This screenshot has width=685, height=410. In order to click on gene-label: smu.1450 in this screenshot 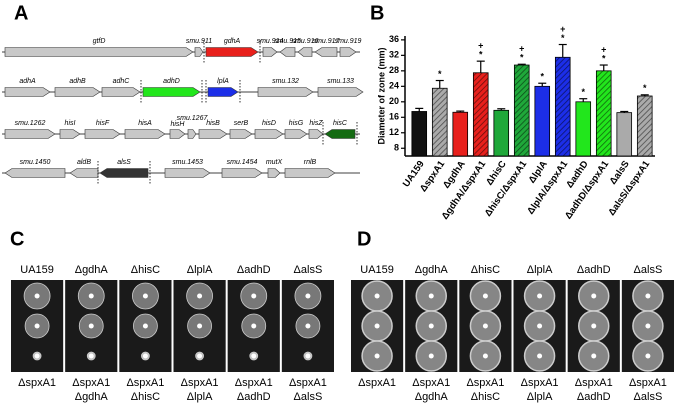, I will do `click(35, 162)`.